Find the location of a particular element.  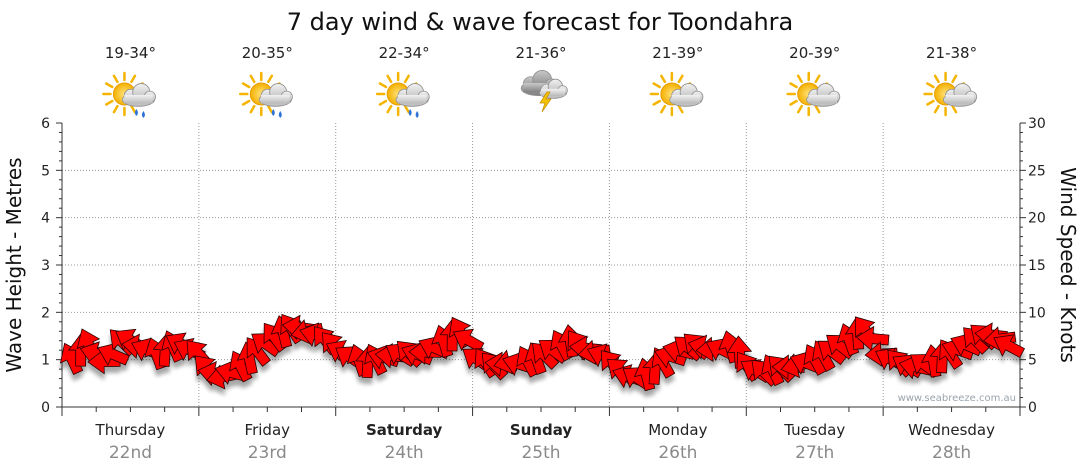

day-name-label: Thursday is located at coordinates (130, 430).